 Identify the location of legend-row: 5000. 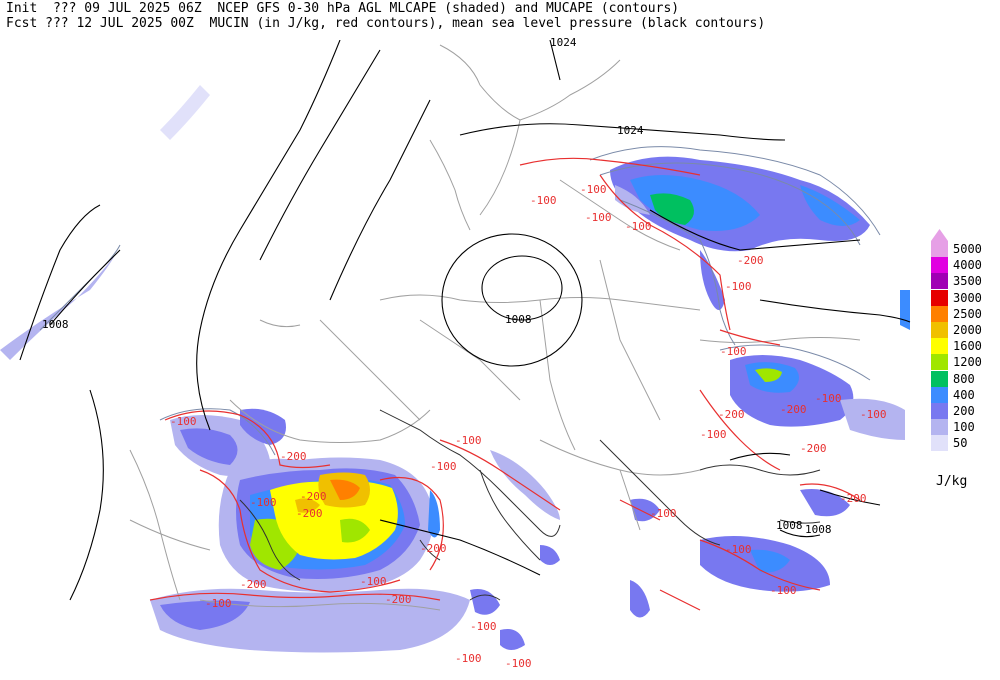
(963, 249).